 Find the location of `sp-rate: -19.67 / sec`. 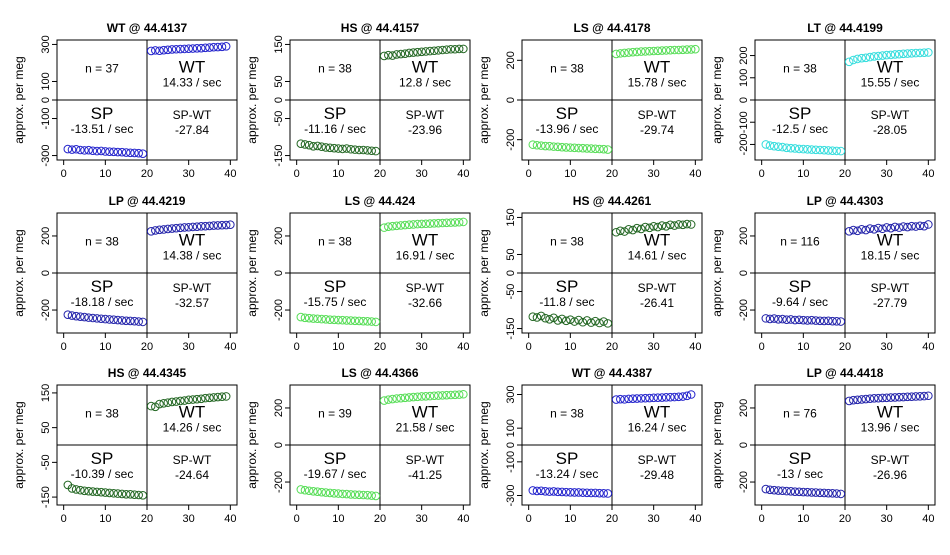

sp-rate: -19.67 / sec is located at coordinates (335, 474).